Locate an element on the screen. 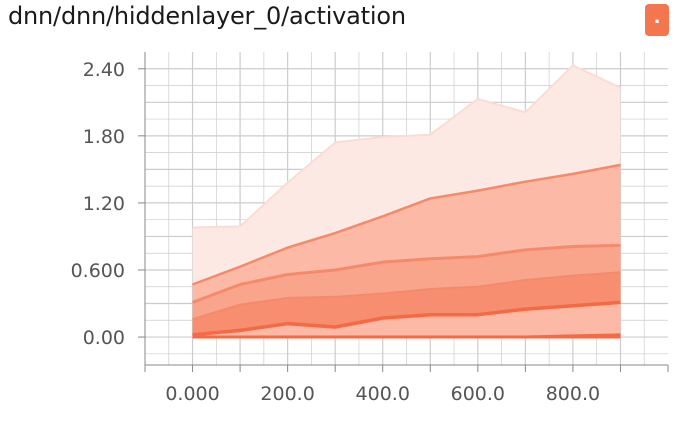  x-tick-label: 200.0 is located at coordinates (287, 394).